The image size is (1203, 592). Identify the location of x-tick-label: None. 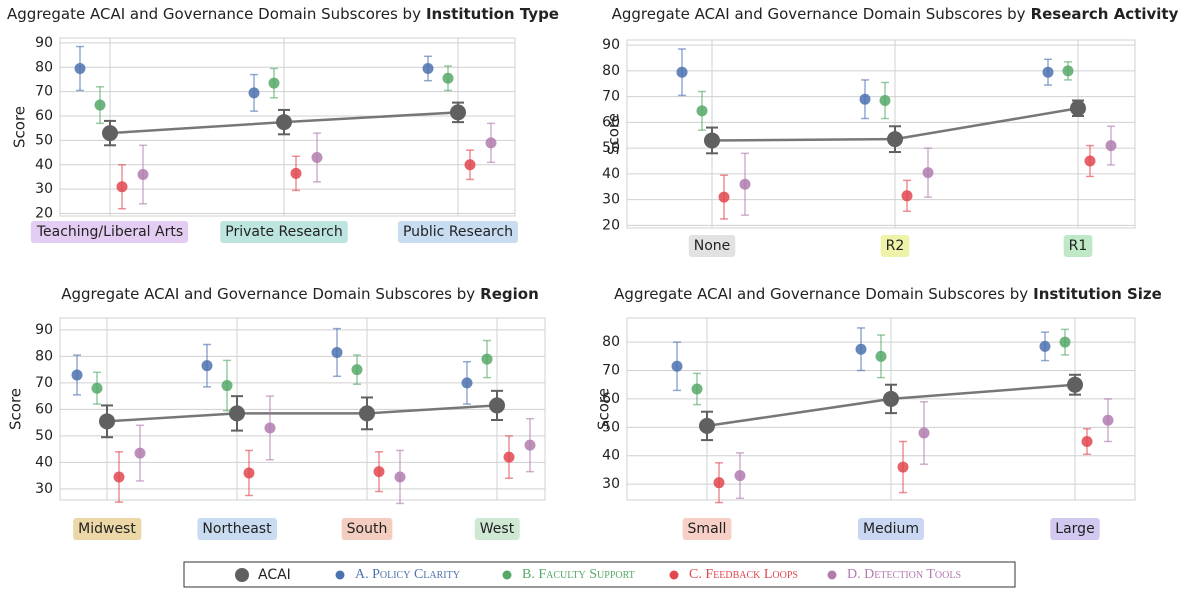
(712, 246).